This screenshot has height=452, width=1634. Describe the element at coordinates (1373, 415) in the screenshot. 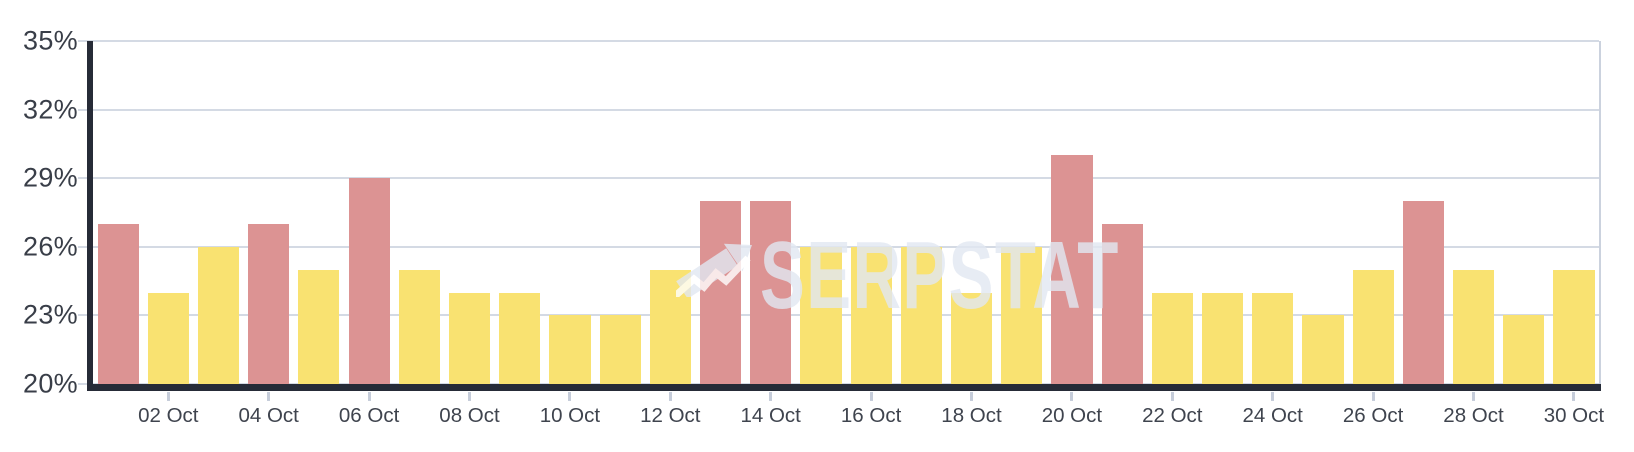

I see `x-axis-label: 26 Oct` at that location.